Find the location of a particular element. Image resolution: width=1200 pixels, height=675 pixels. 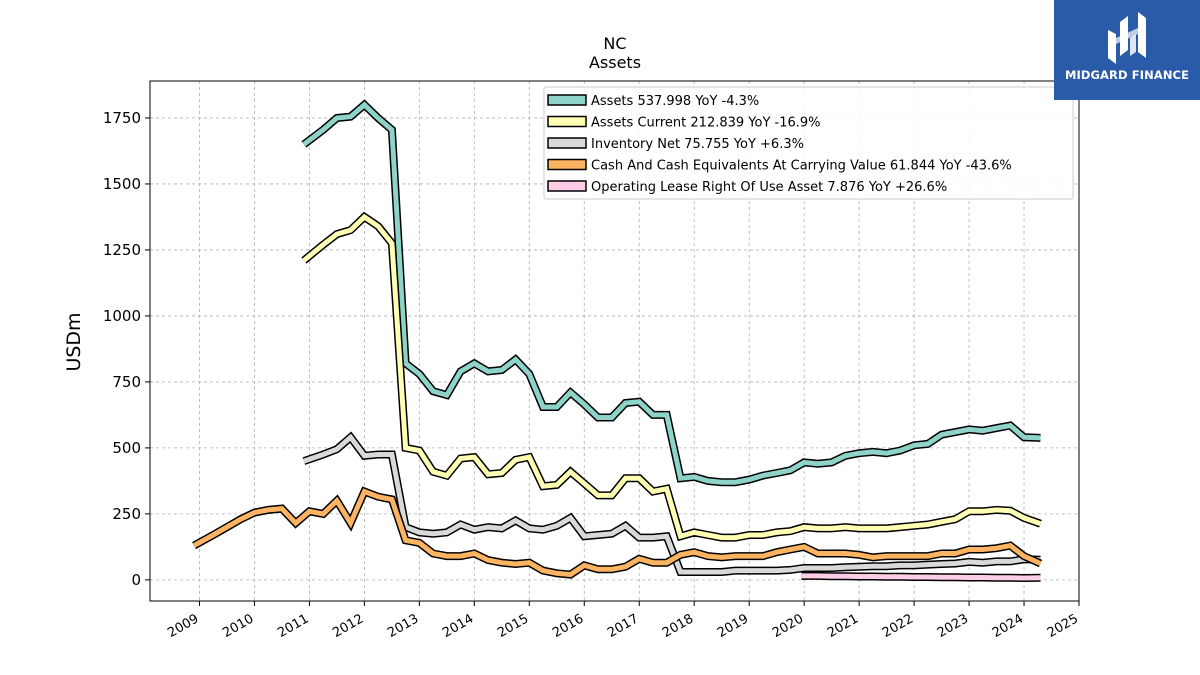

x-tick-label: 2016 is located at coordinates (568, 626).